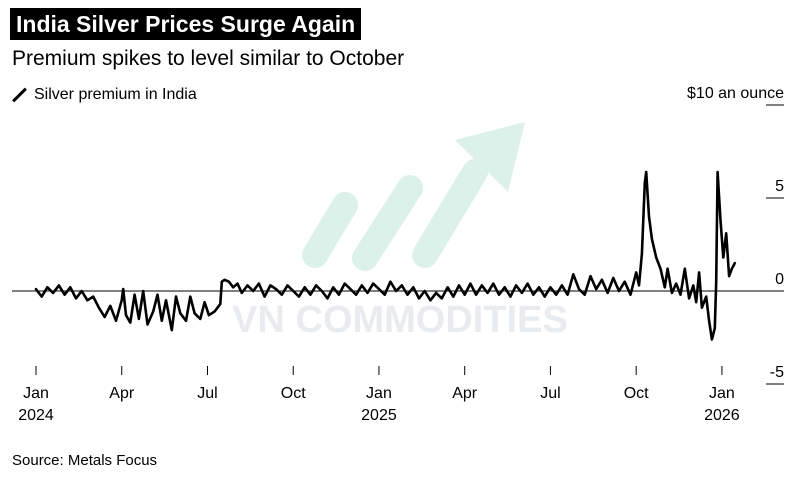  What do you see at coordinates (379, 415) in the screenshot?
I see `x-tick-year-label: 2025` at bounding box center [379, 415].